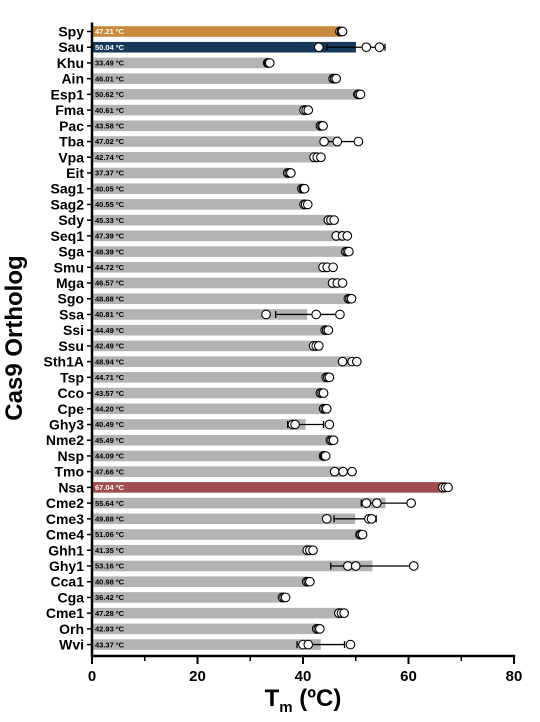  I want to click on category-label-nsp: Nsp, so click(71, 456).